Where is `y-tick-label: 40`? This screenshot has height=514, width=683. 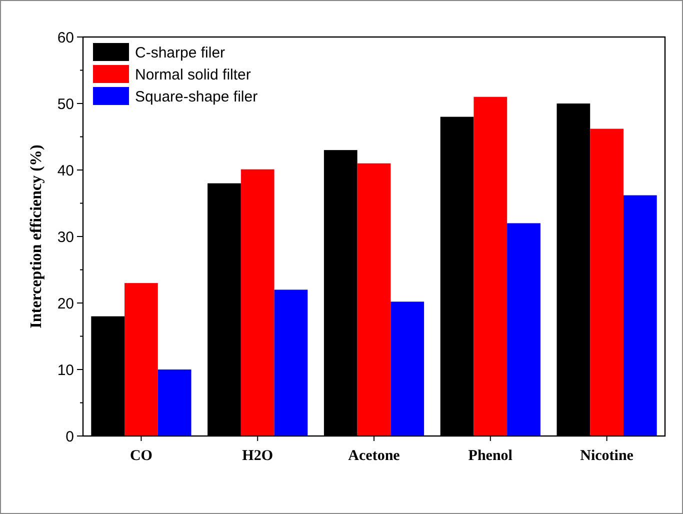 y-tick-label: 40 is located at coordinates (65, 171).